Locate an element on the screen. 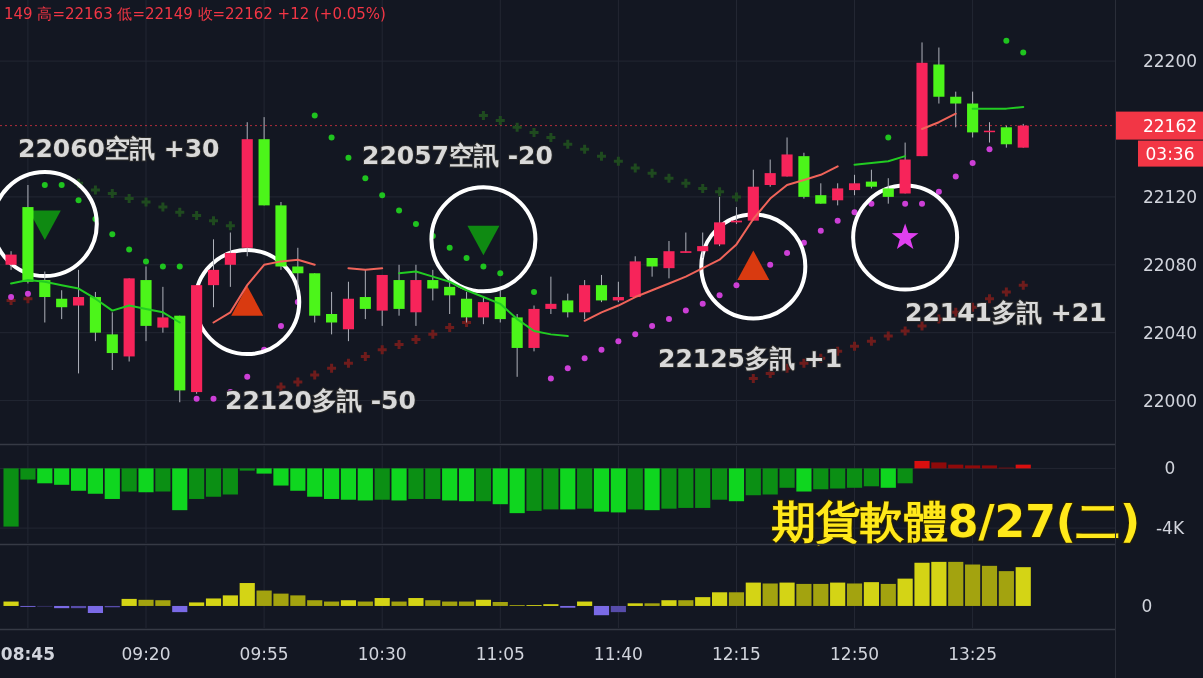 The height and width of the screenshot is (678, 1203). y-tick-label: 22200 is located at coordinates (1170, 61).